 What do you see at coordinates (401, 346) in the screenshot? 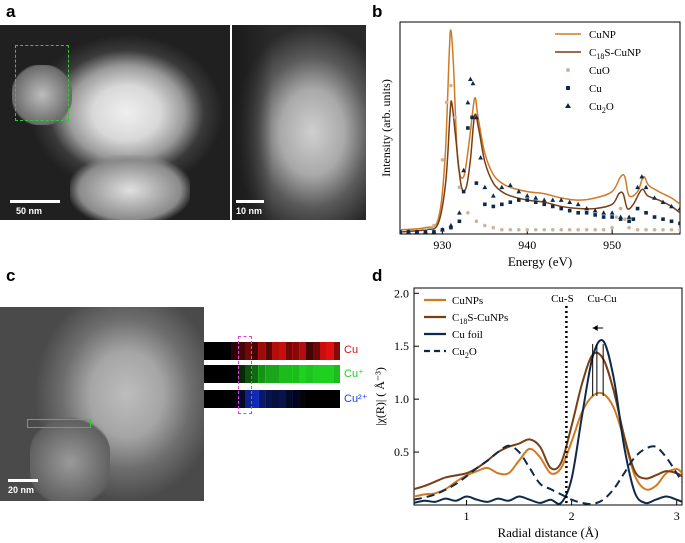
I see `y-tick-label: 1.5` at bounding box center [401, 346].